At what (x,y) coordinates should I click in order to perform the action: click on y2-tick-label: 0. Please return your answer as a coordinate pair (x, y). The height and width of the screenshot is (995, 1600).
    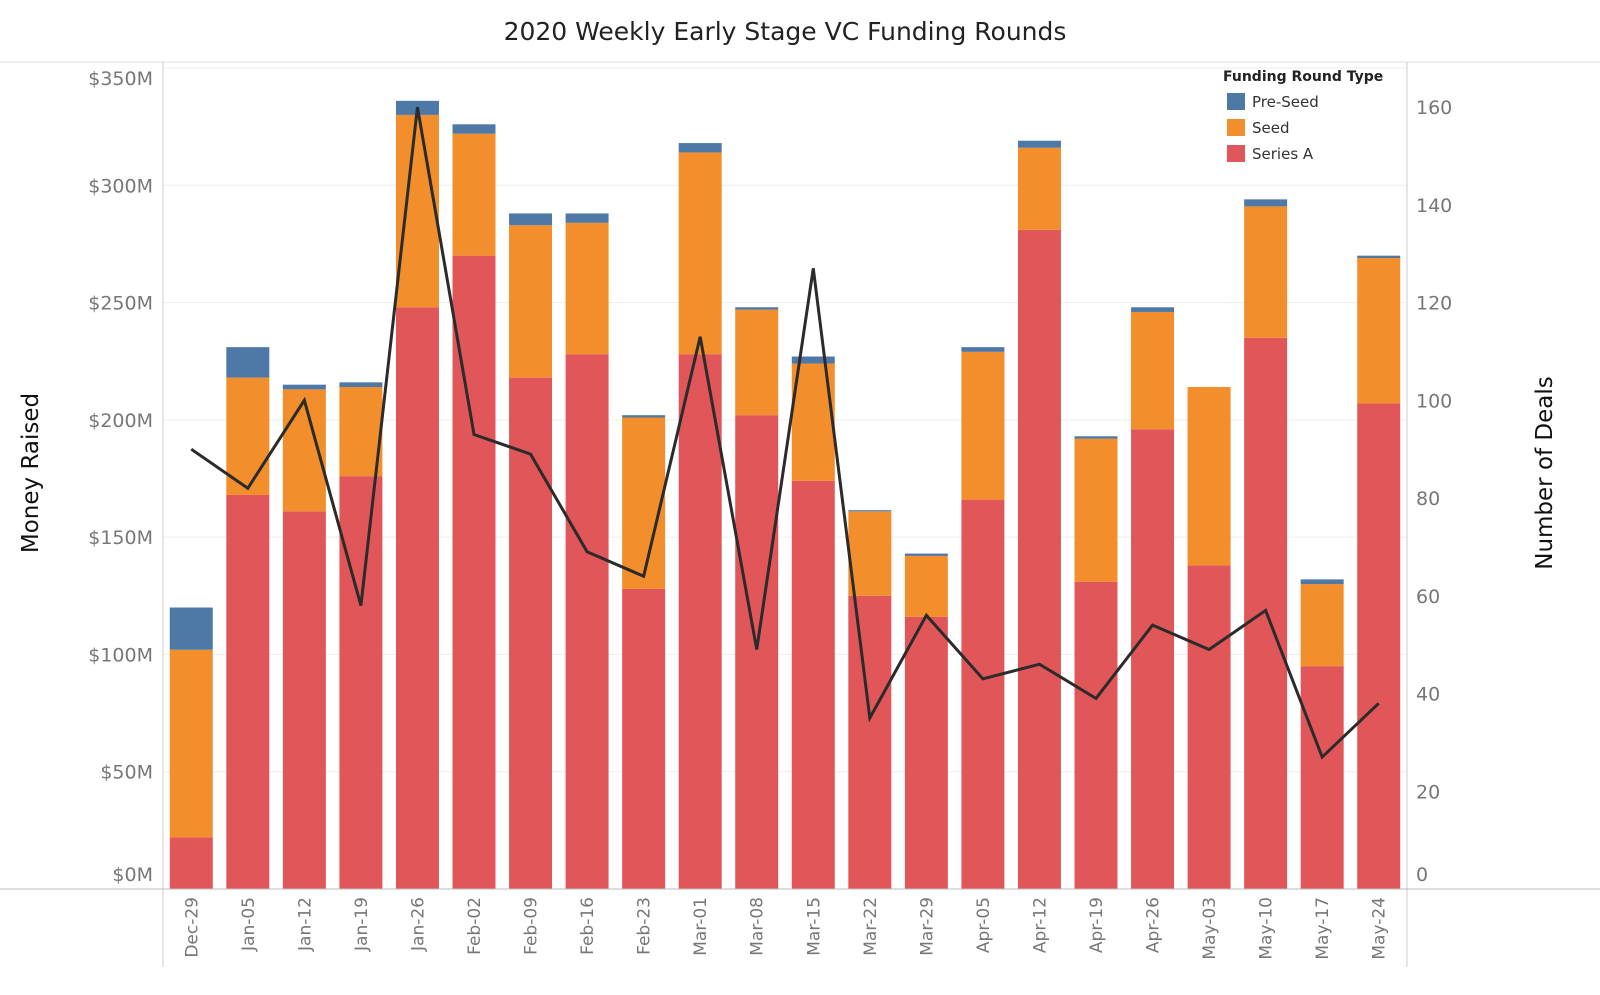
    Looking at the image, I should click on (1422, 875).